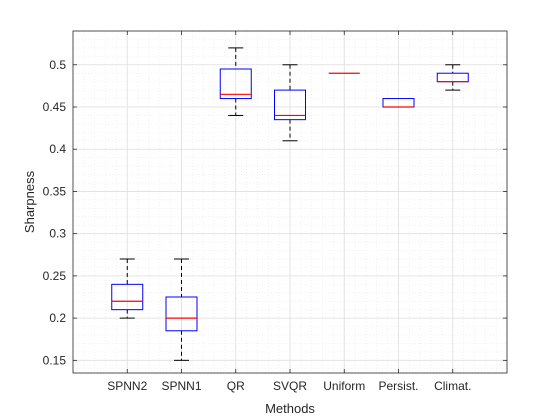  I want to click on box-spnn1, so click(181, 309).